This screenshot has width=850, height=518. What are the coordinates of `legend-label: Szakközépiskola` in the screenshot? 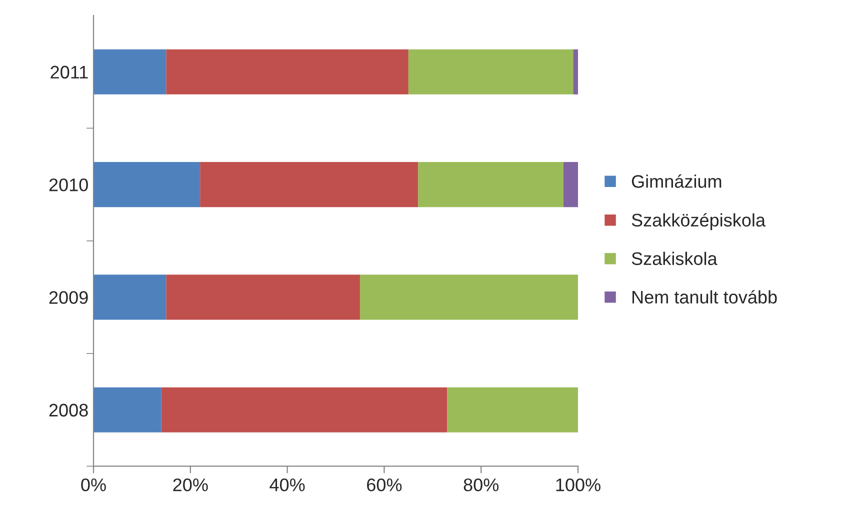 It's located at (699, 221).